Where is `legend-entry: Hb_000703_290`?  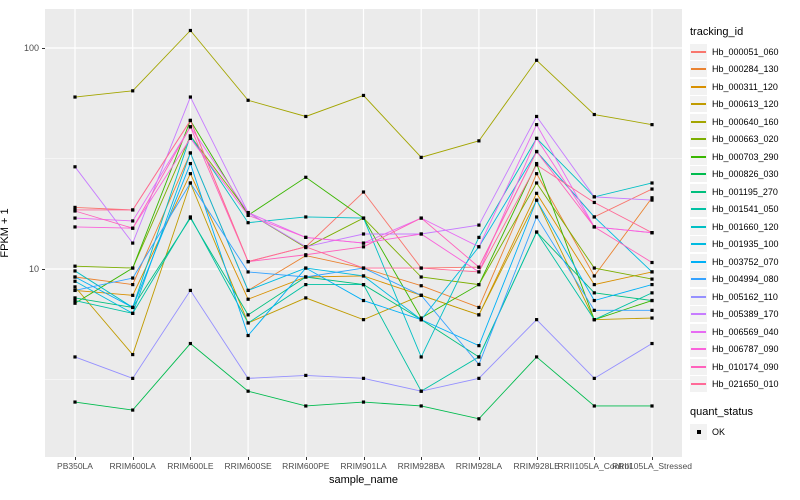 legend-entry: Hb_000703_290 is located at coordinates (744, 157).